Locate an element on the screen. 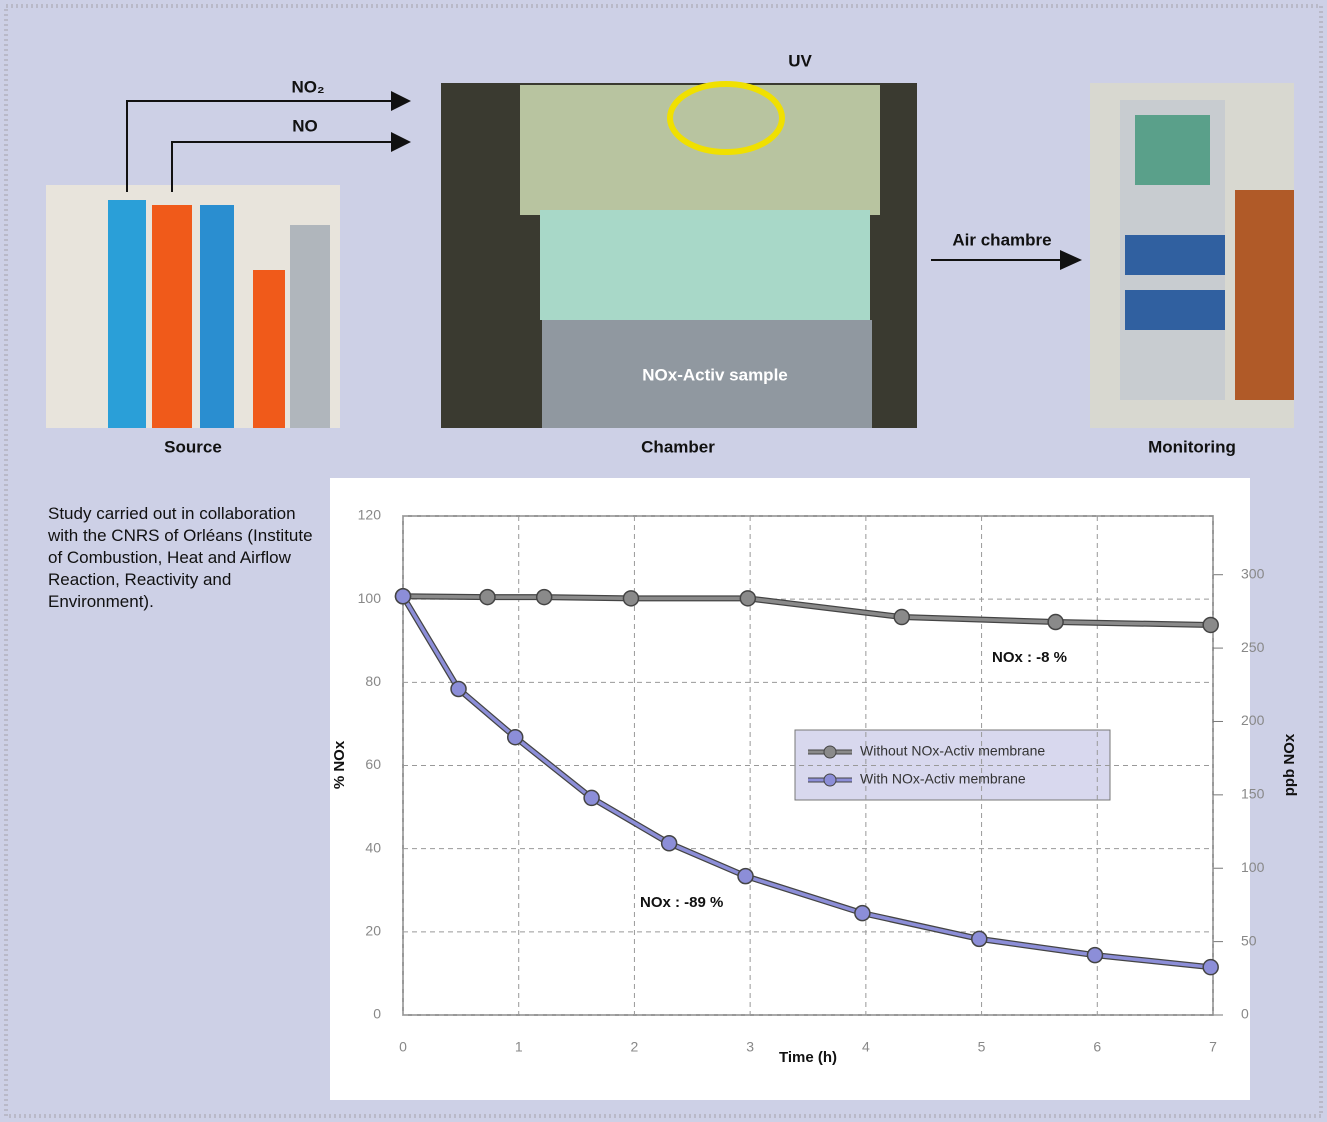 Image resolution: width=1327 pixels, height=1122 pixels. y-tick-label: 40 is located at coordinates (373, 847).